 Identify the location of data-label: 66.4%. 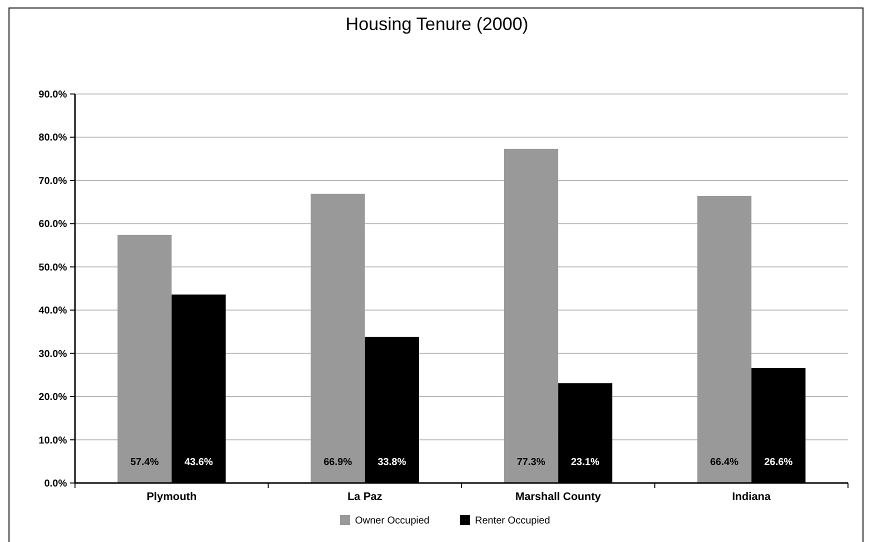
(724, 462).